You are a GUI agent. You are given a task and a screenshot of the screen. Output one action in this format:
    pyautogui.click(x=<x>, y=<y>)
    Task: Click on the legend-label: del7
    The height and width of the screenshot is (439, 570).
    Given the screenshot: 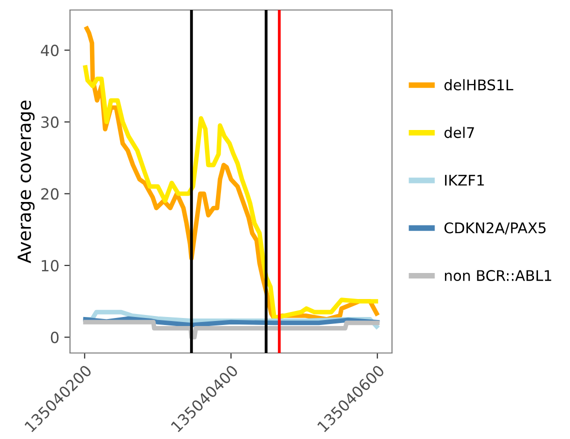 What is the action you would take?
    pyautogui.click(x=459, y=132)
    